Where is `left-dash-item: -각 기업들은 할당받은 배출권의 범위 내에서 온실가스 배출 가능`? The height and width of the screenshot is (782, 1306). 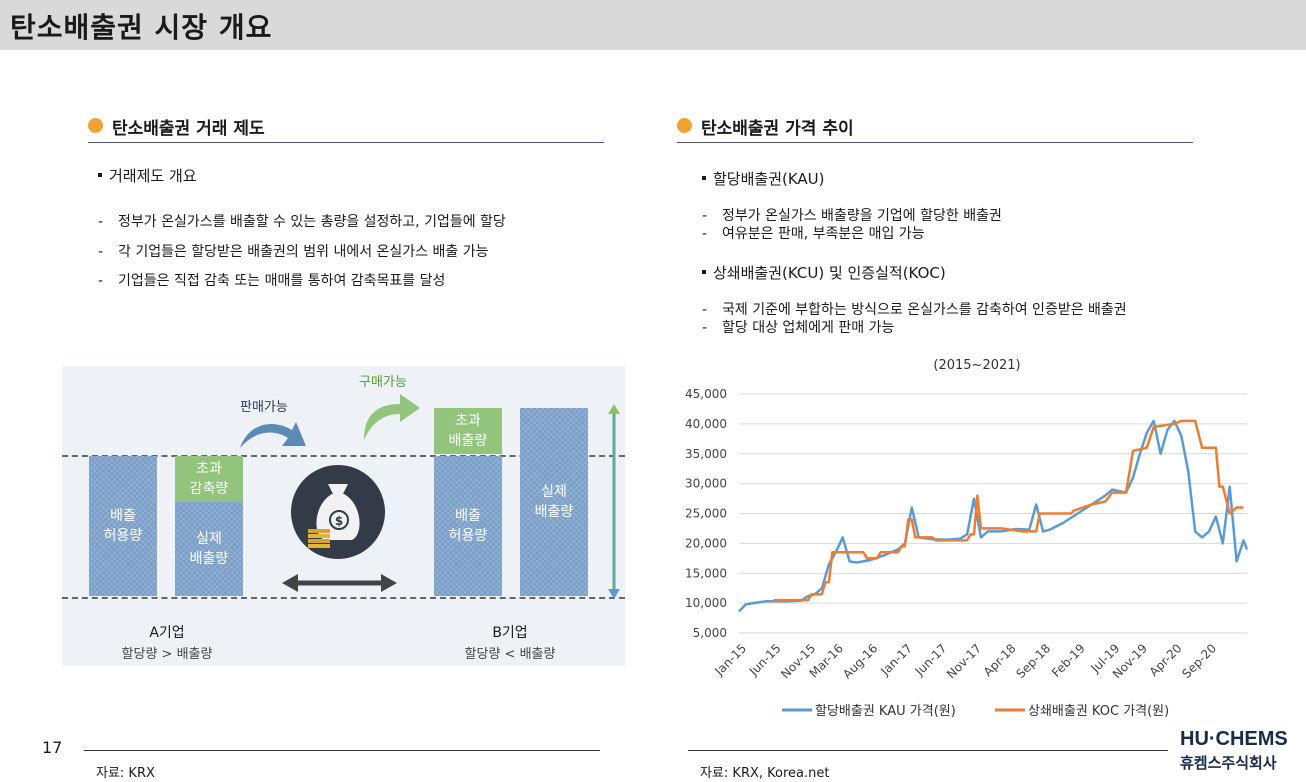 left-dash-item: -각 기업들은 할당받은 배출권의 범위 내에서 온실가스 배출 가능 is located at coordinates (293, 252).